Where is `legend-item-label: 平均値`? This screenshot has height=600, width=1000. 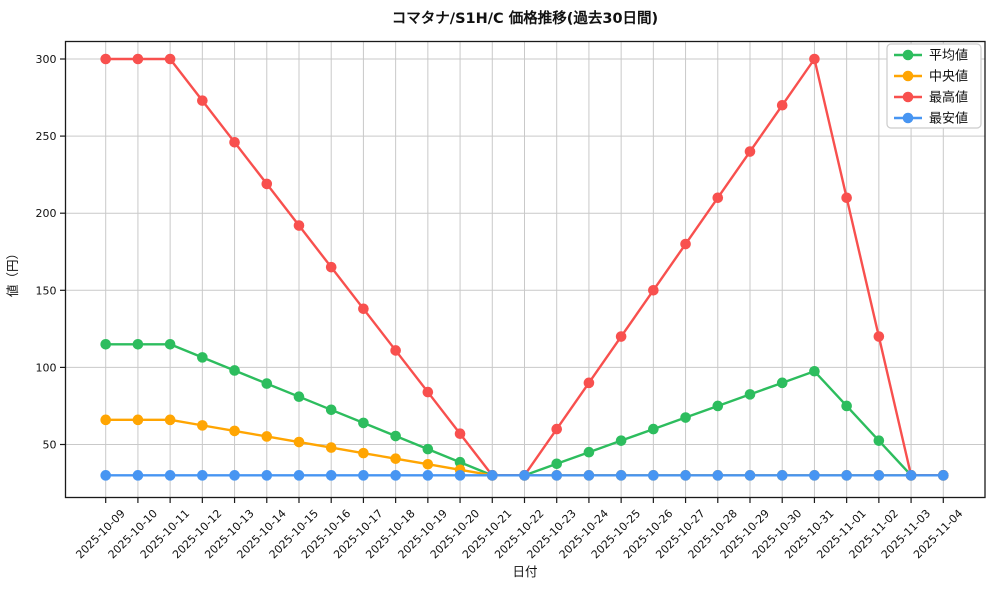 legend-item-label: 平均値 is located at coordinates (948, 56).